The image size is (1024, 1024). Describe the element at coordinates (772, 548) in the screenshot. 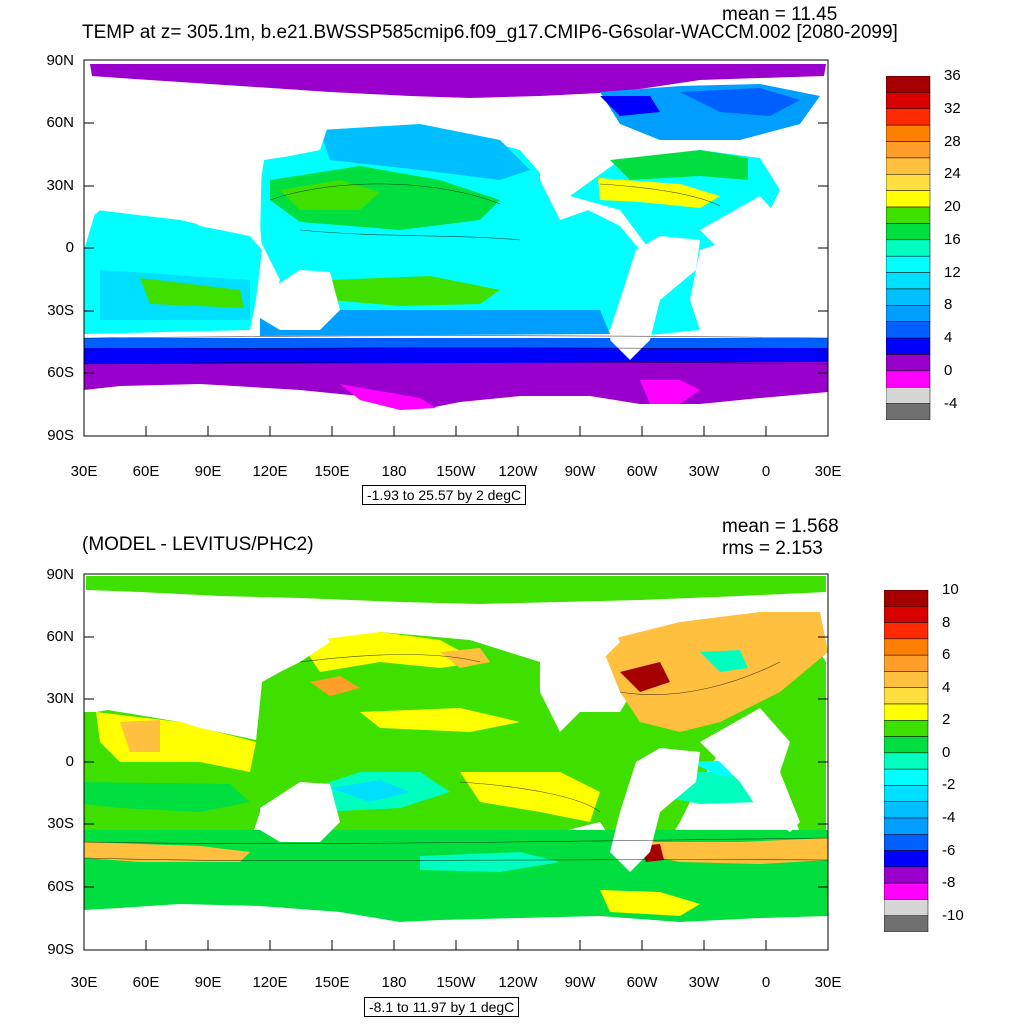

I see `bottom-rms-label: rms = 2.153` at that location.